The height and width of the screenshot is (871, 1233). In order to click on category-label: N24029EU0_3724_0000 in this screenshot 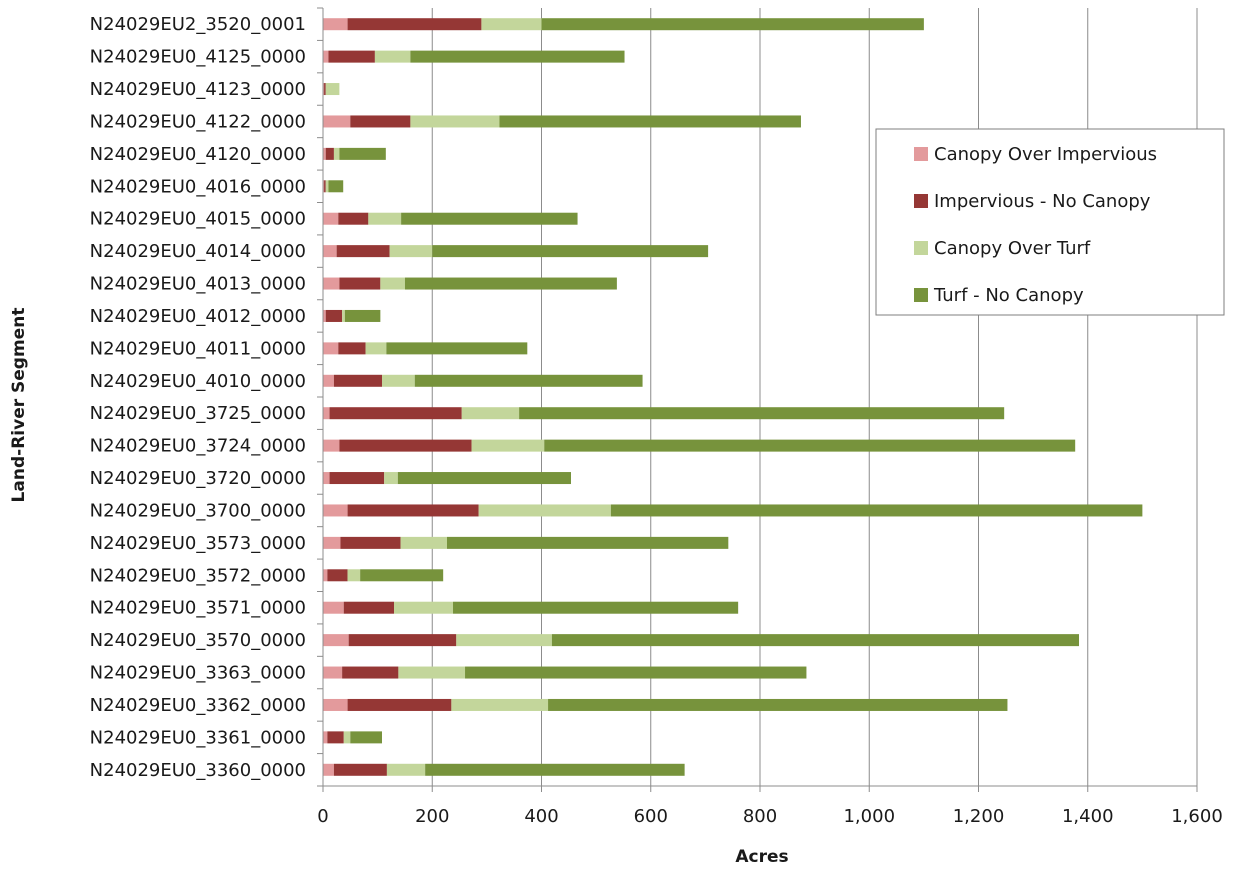, I will do `click(198, 446)`.